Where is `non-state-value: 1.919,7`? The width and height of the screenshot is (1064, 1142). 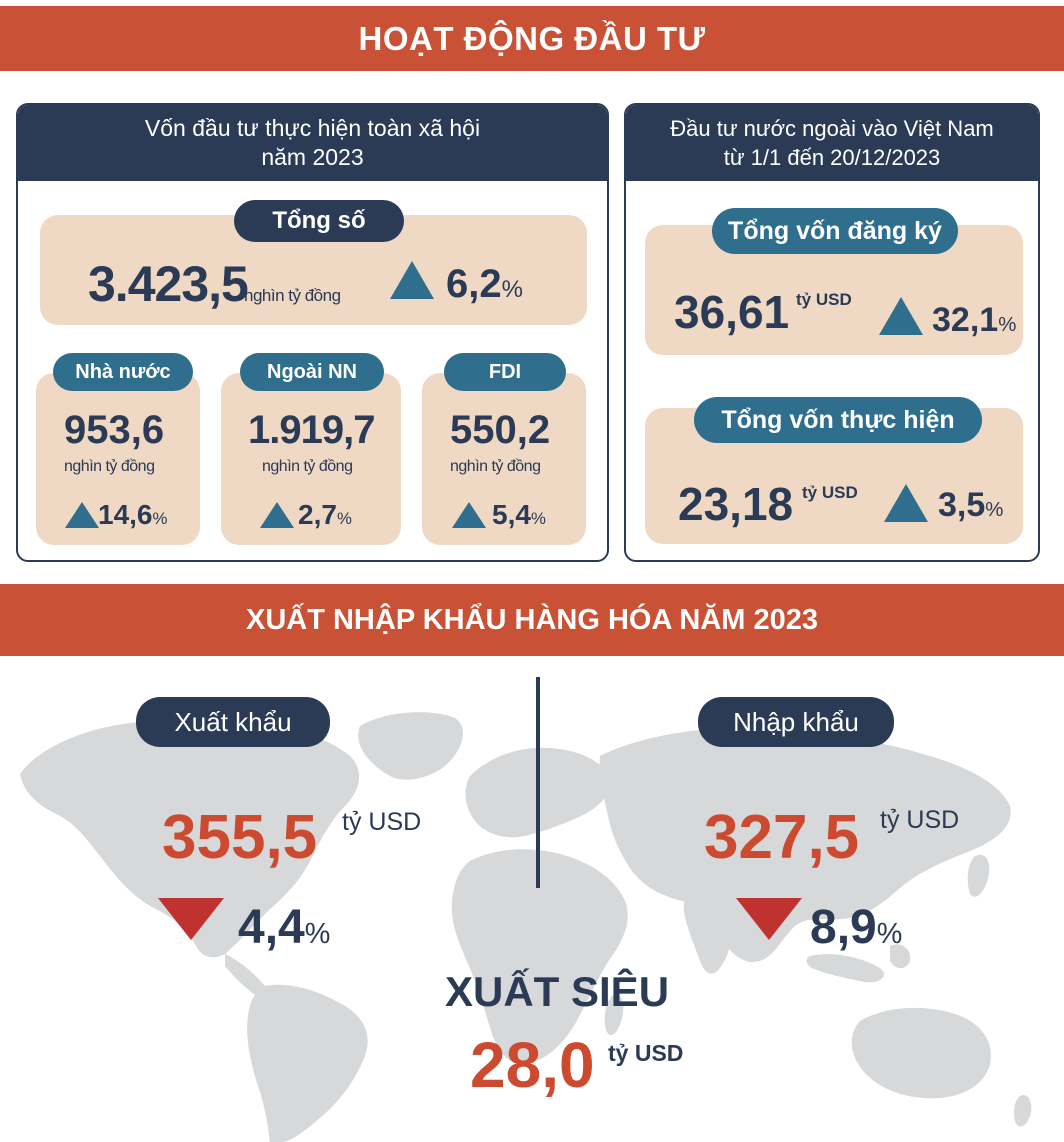
non-state-value: 1.919,7 is located at coordinates (311, 430).